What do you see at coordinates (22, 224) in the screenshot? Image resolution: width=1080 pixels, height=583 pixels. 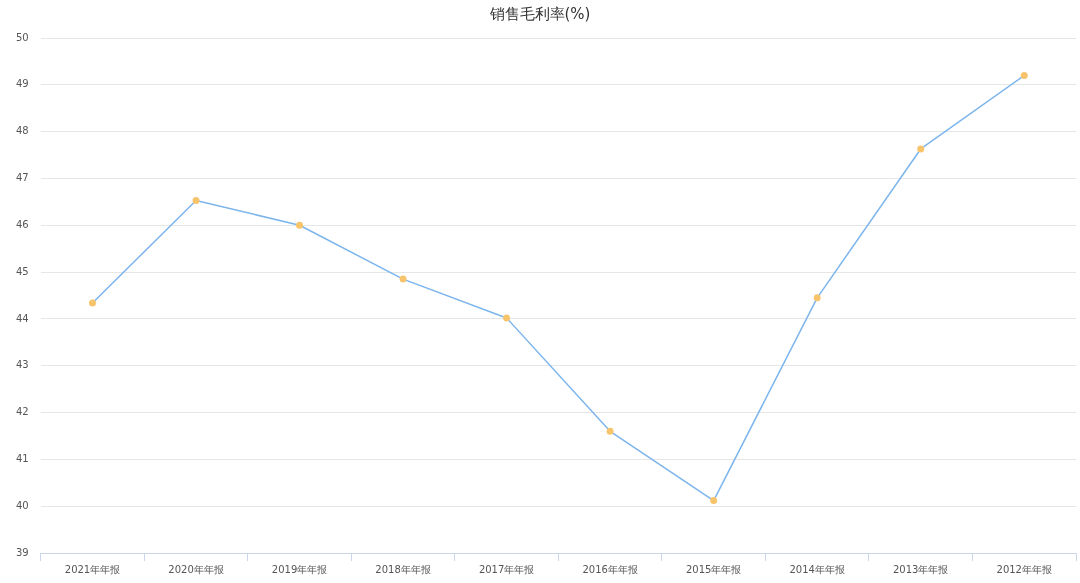 I see `y-tick-label: 46` at bounding box center [22, 224].